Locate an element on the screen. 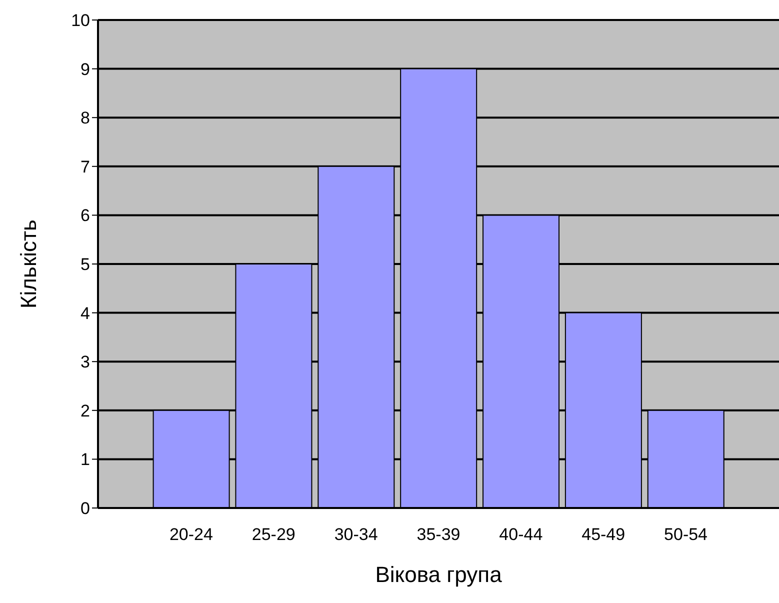  x-tick-label: 45-49 is located at coordinates (604, 534).